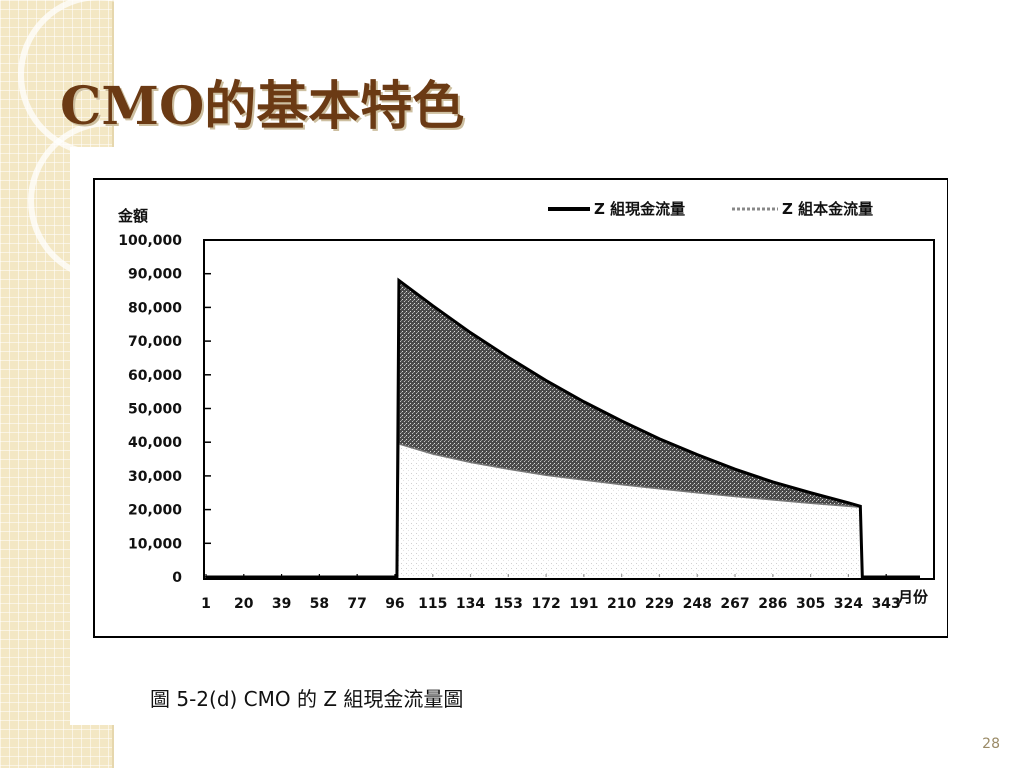 This screenshot has height=768, width=1024. I want to click on y-tick-label: 70,000, so click(155, 342).